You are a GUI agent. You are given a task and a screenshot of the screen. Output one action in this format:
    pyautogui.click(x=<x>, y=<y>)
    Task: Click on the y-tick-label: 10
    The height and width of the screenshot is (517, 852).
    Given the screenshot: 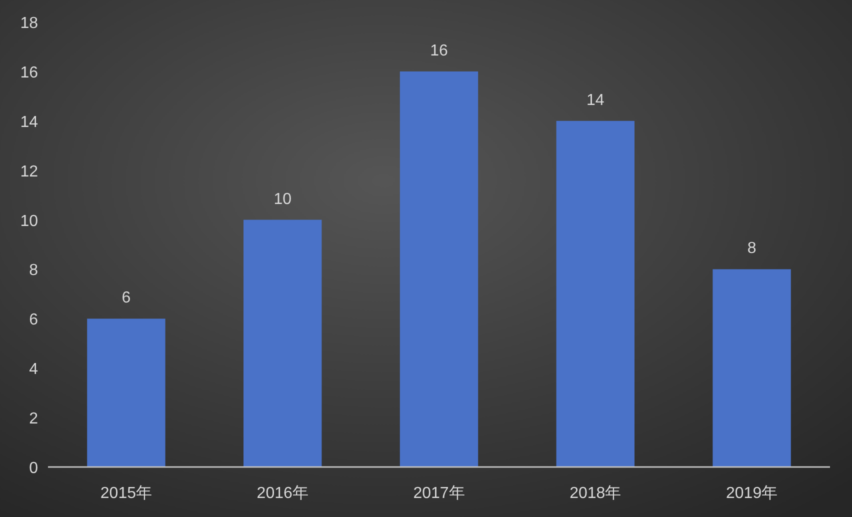 What is the action you would take?
    pyautogui.click(x=29, y=221)
    